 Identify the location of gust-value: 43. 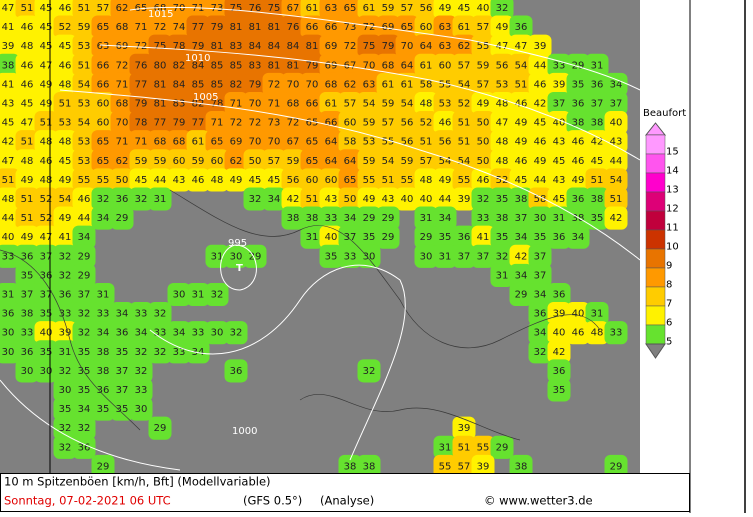
(559, 180).